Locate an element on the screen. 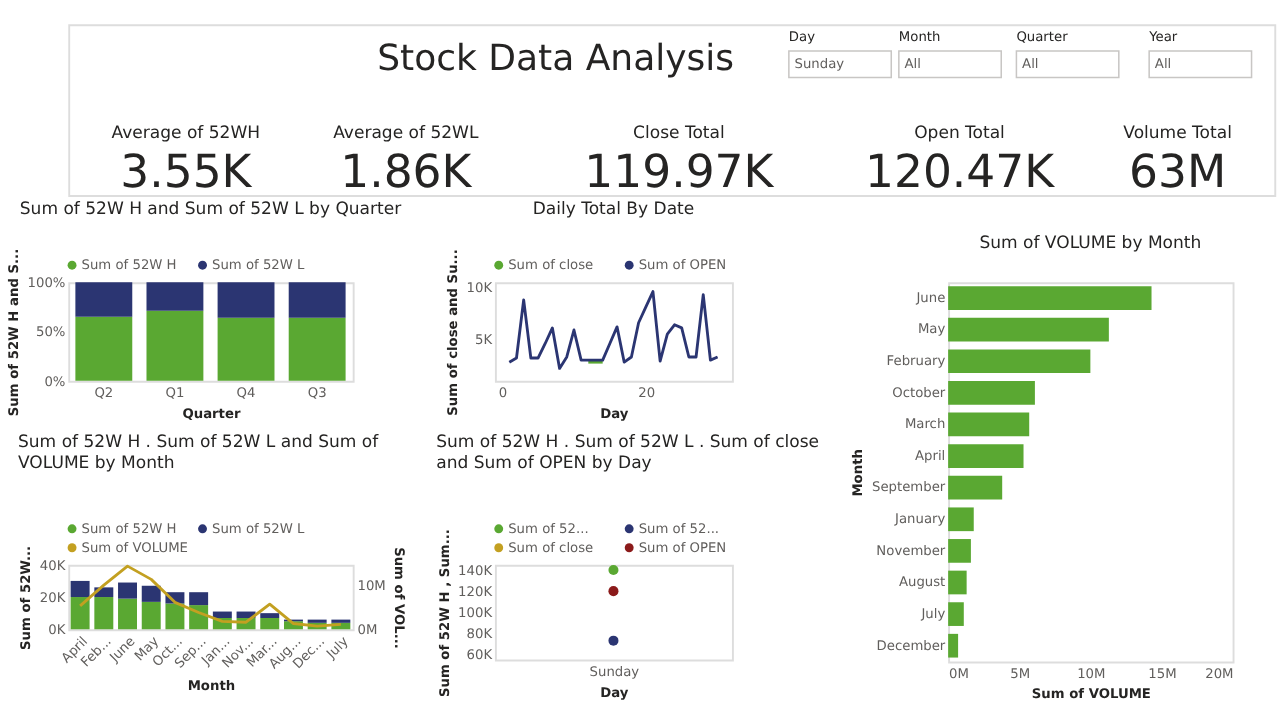 The width and height of the screenshot is (1280, 720). text: Volume Total is located at coordinates (1177, 134).